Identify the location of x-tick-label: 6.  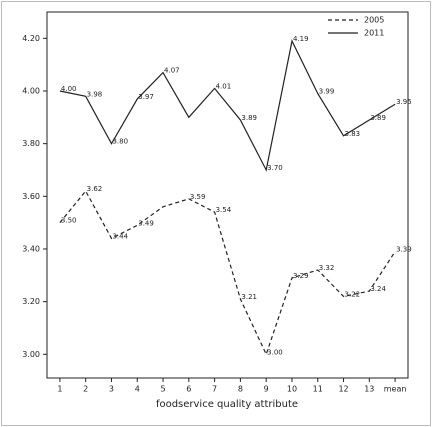
(188, 389).